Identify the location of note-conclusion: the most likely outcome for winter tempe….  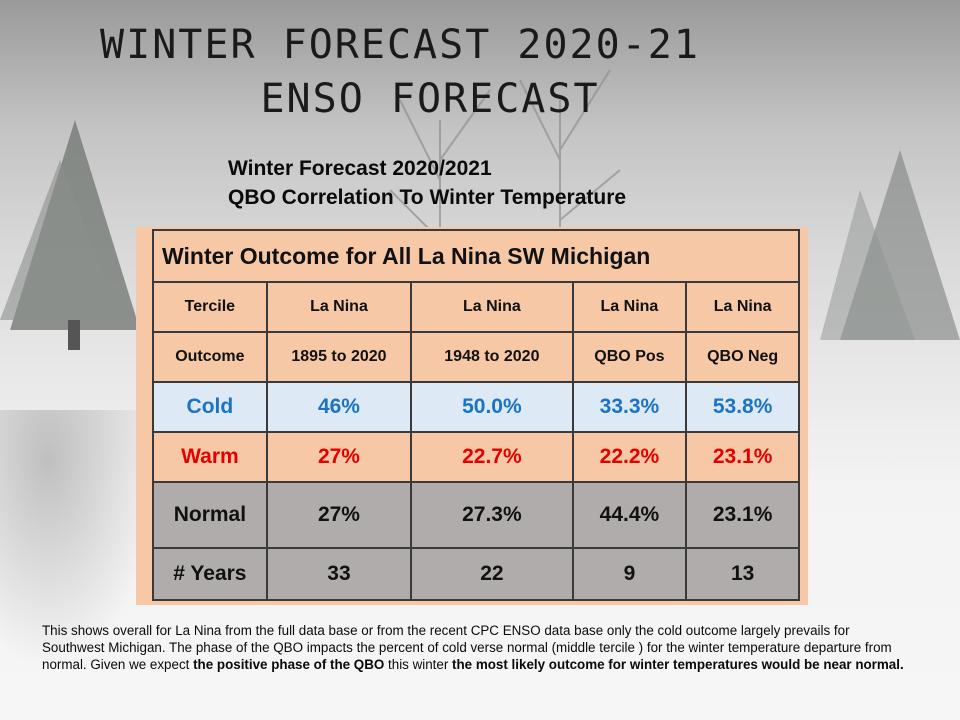
(678, 664).